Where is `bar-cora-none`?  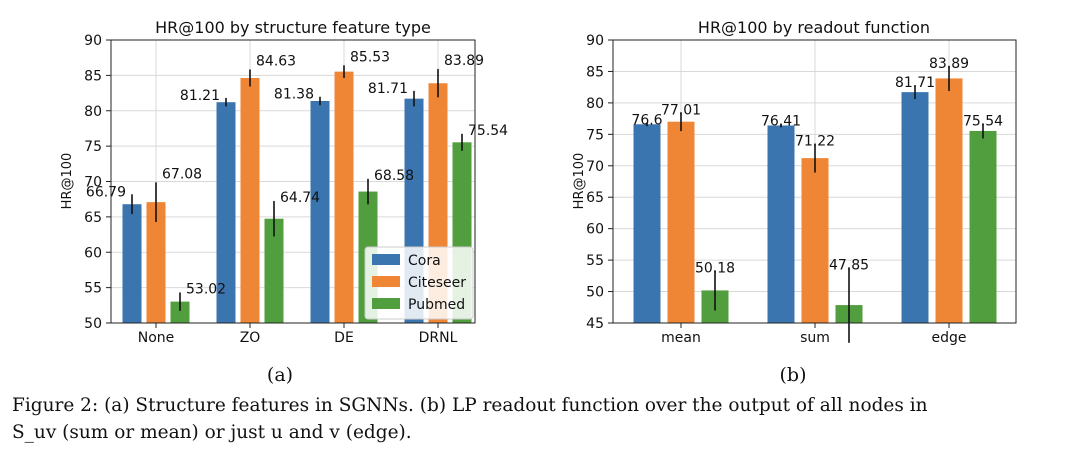
bar-cora-none is located at coordinates (132, 263).